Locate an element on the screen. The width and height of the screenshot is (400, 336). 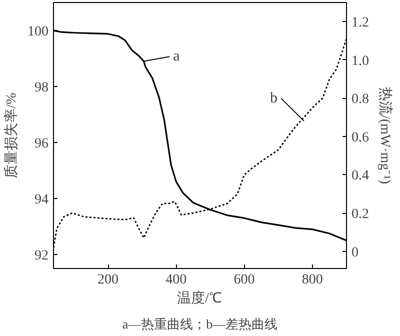
x-axis-title: 温度/℃ is located at coordinates (199, 298).